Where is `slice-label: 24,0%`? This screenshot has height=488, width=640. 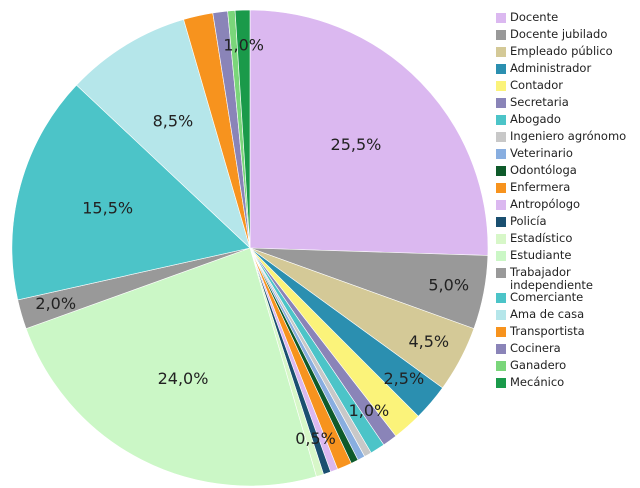
slice-label: 24,0% is located at coordinates (183, 378).